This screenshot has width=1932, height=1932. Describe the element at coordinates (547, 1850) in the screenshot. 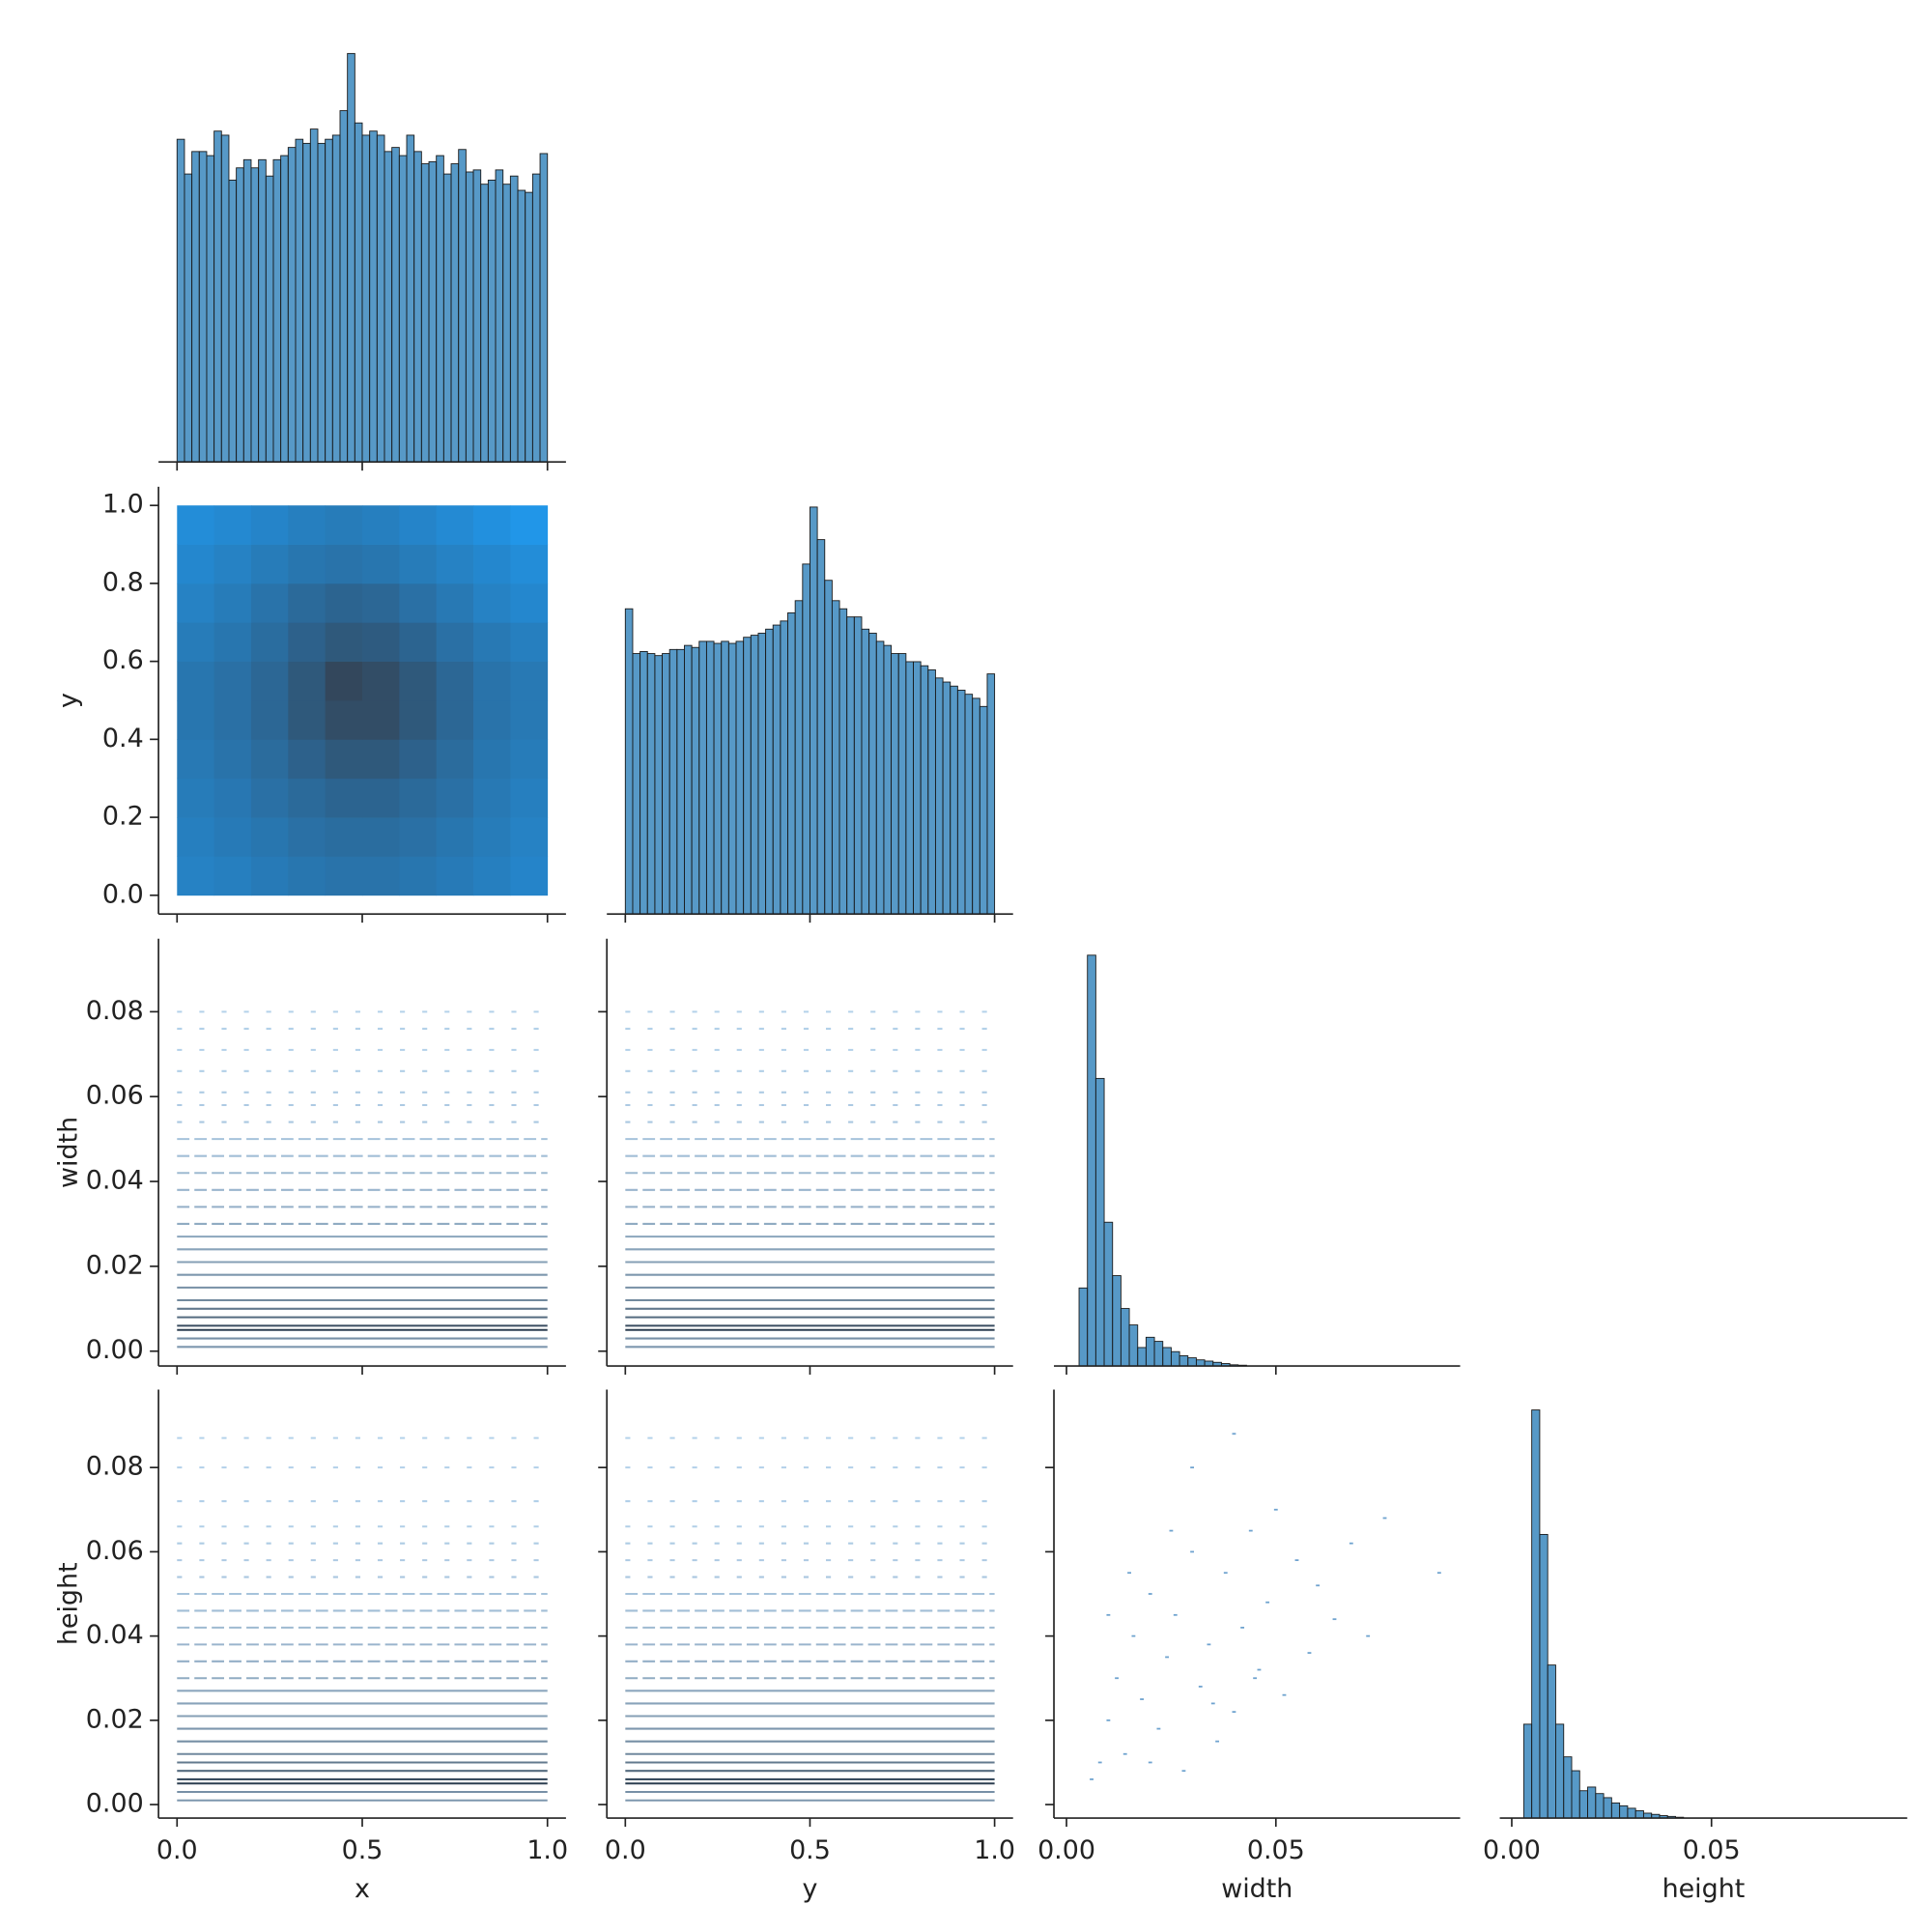

I see `x-tick-label: 1.0` at that location.